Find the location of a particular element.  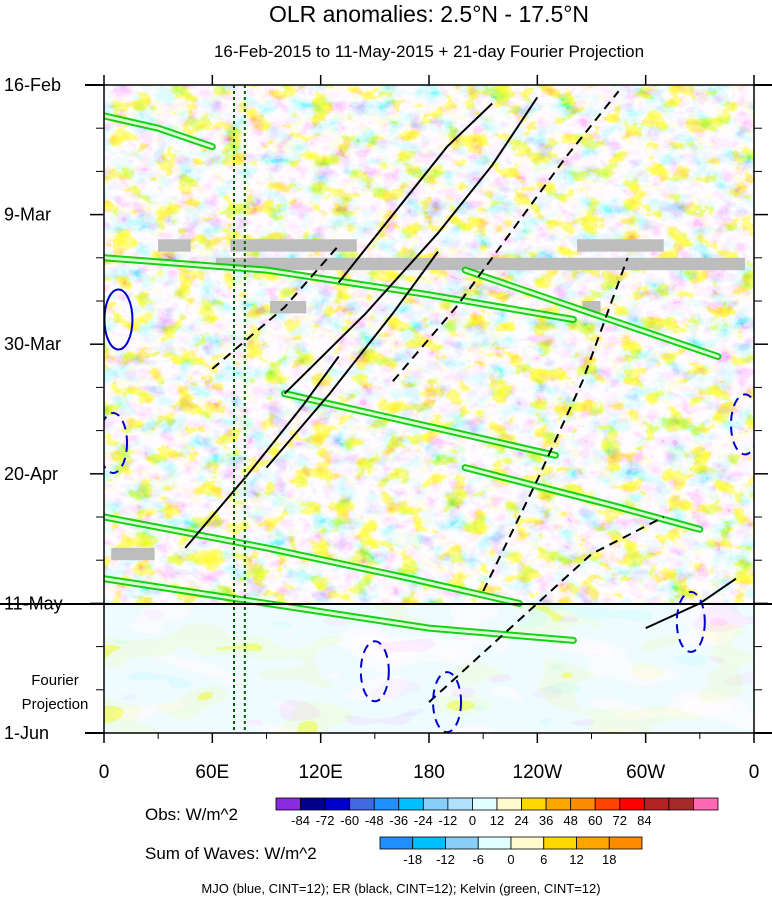

colorbar-tick-label: -84 is located at coordinates (300, 820).